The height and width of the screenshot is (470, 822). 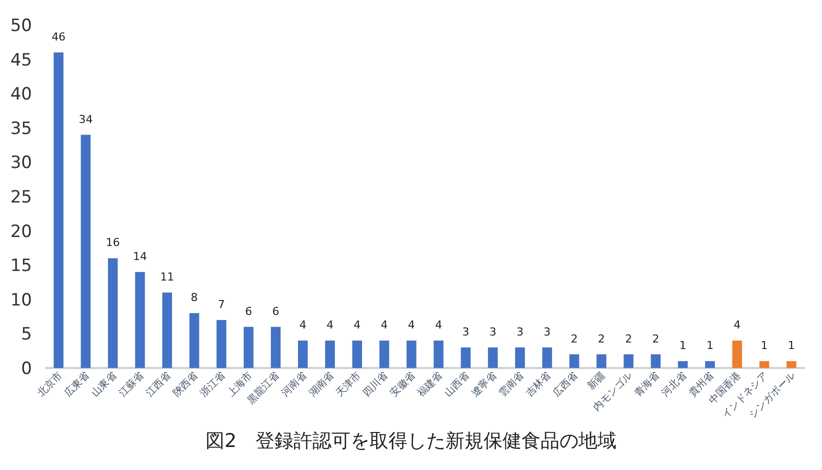 What do you see at coordinates (21, 198) in the screenshot?
I see `y-tick-label: 25` at bounding box center [21, 198].